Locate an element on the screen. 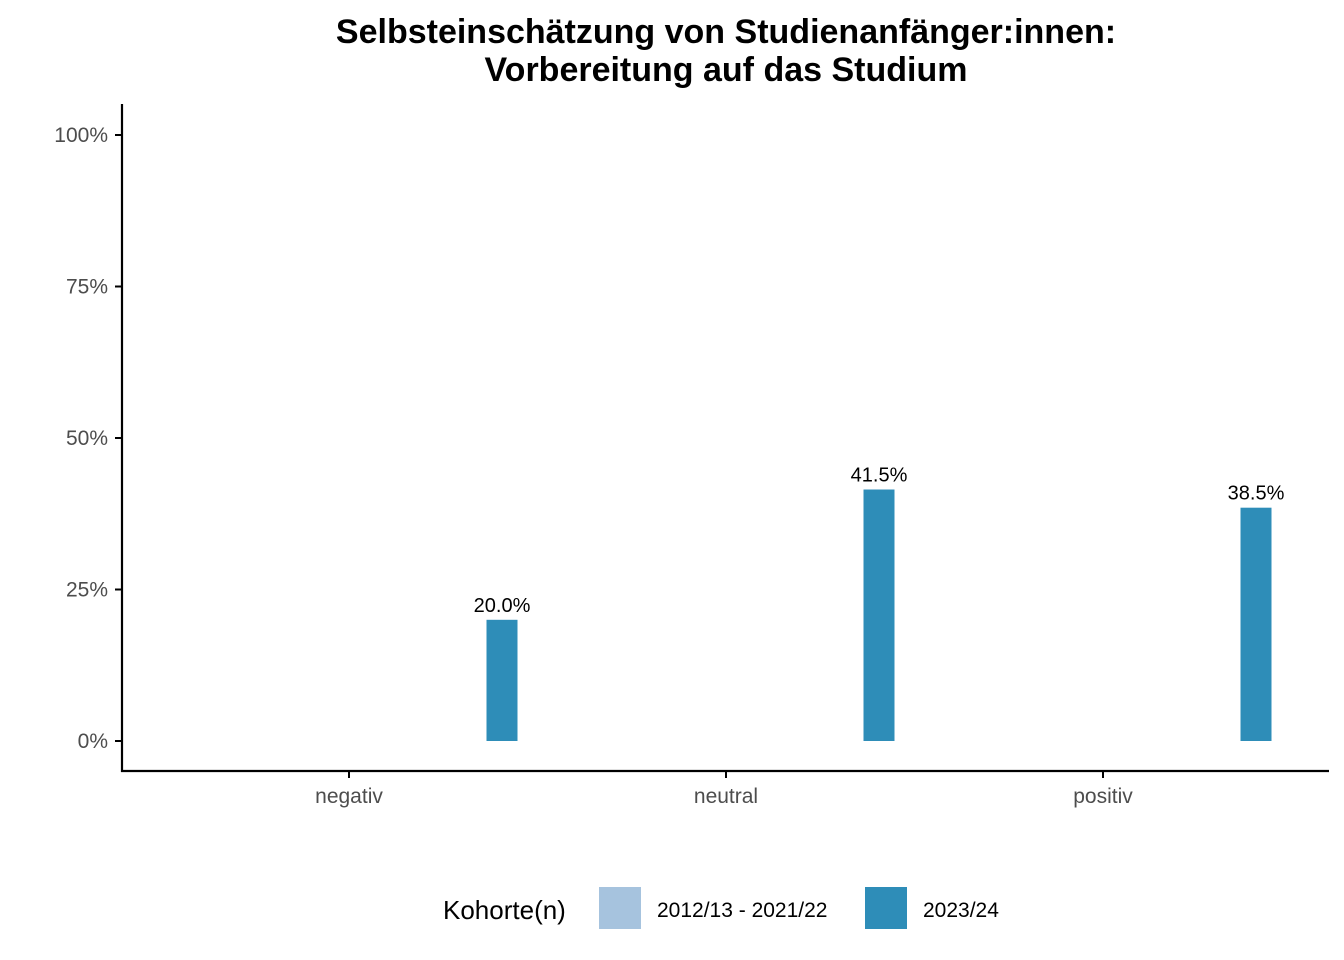 The image size is (1344, 960). x-tick-label-neutral: neutral is located at coordinates (726, 796).